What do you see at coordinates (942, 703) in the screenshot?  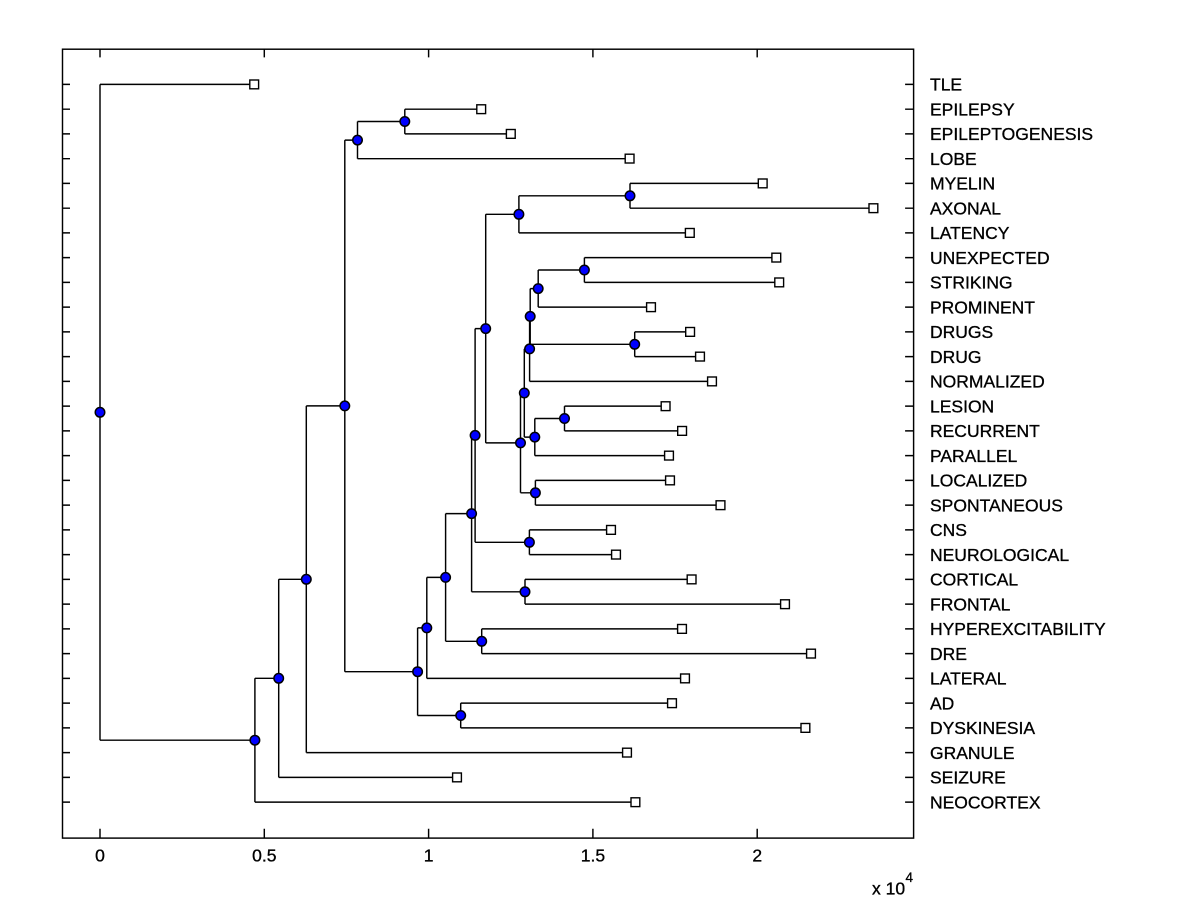 I see `svg-text: AD` at bounding box center [942, 703].